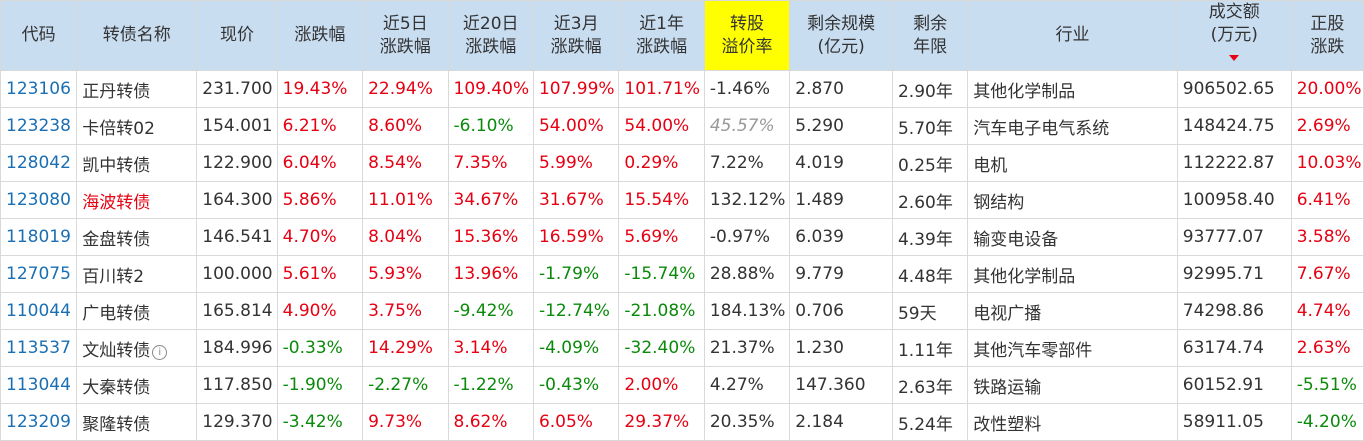  What do you see at coordinates (661, 126) in the screenshot?
I see `cell-chg1y: 54.00%` at bounding box center [661, 126].